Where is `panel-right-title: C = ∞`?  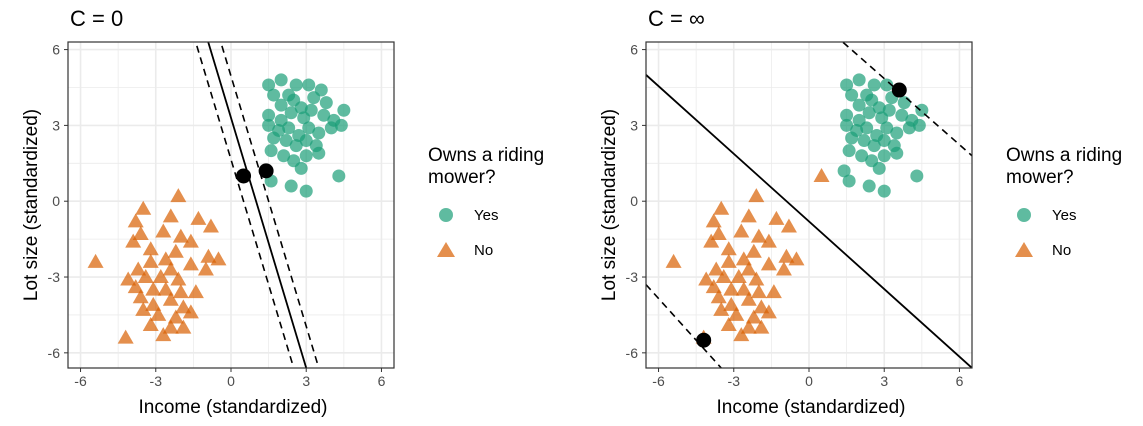 panel-right-title: C = ∞ is located at coordinates (676, 18).